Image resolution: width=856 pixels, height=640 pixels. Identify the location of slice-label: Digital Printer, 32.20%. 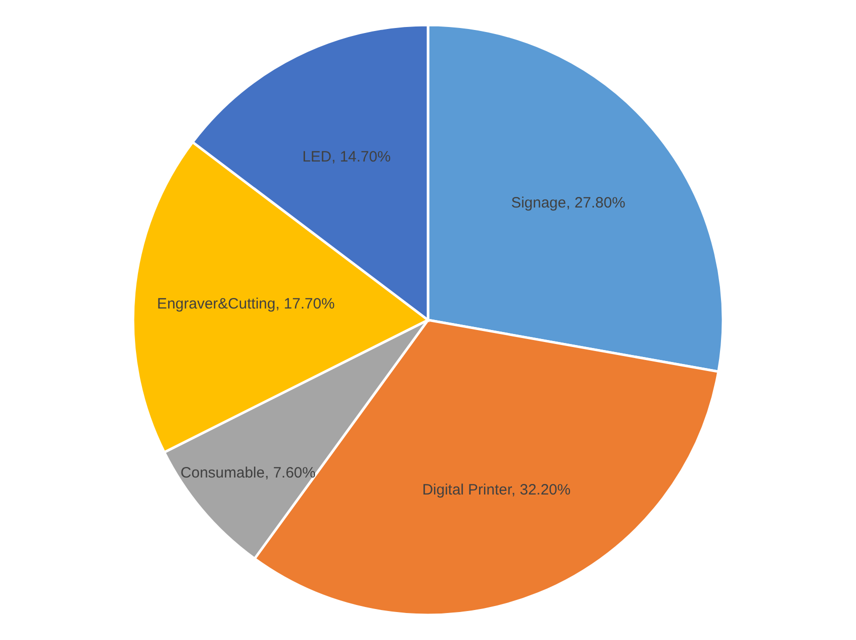
(496, 490).